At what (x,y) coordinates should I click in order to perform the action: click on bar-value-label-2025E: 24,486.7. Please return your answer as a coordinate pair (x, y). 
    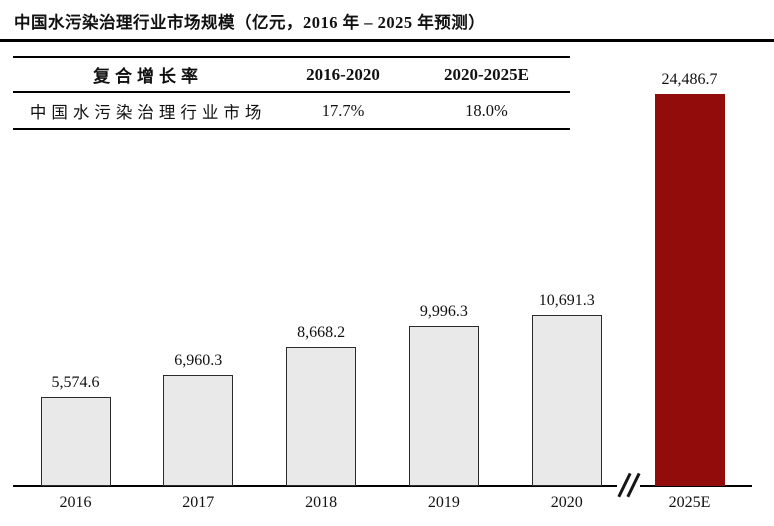
    Looking at the image, I should click on (689, 79).